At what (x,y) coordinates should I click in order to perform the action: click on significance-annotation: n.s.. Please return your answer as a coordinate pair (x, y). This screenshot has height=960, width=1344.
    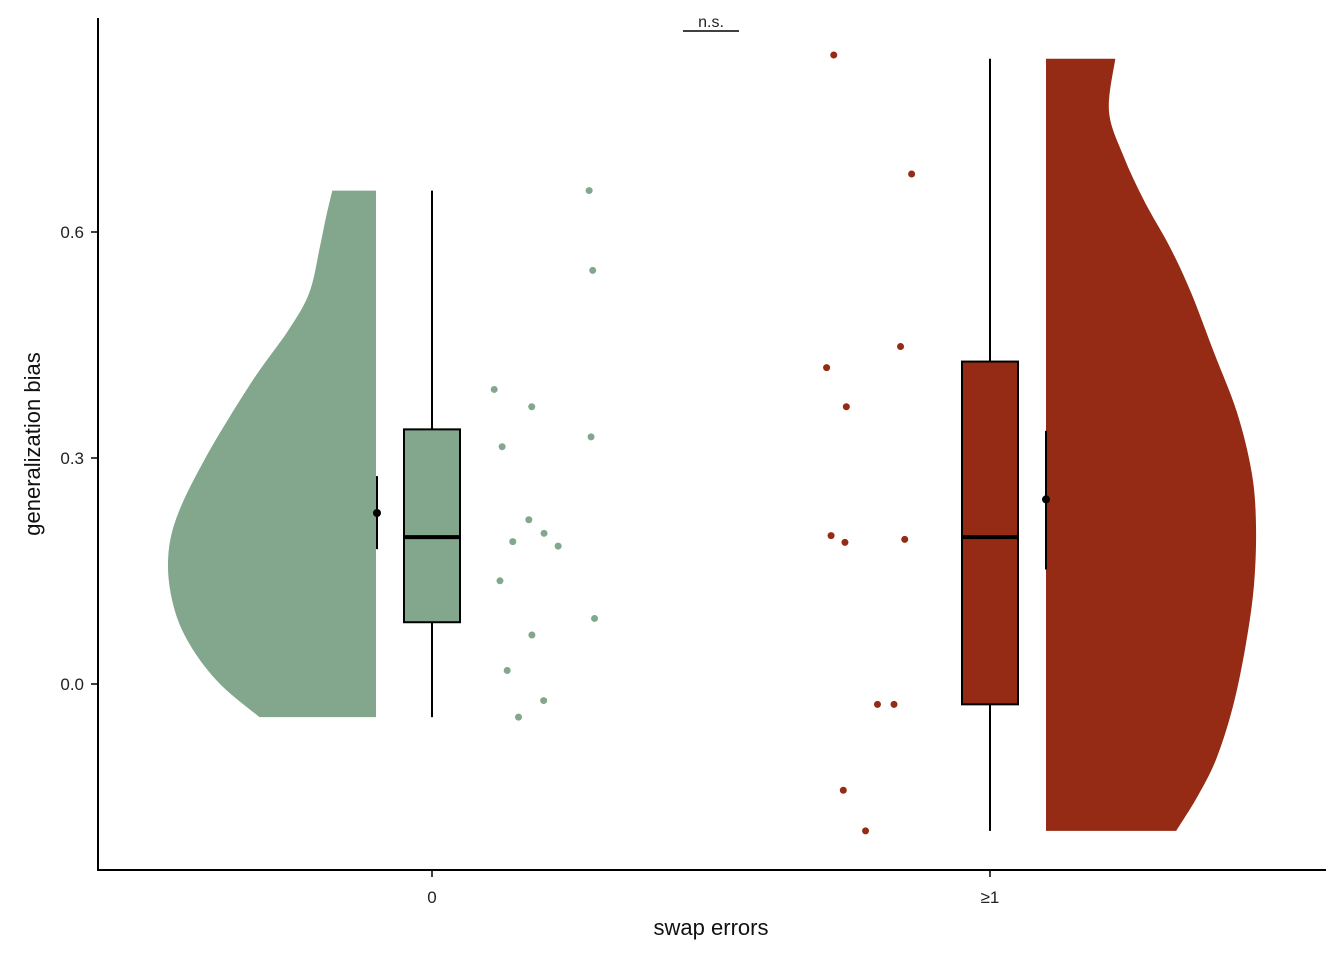
    Looking at the image, I should click on (711, 23).